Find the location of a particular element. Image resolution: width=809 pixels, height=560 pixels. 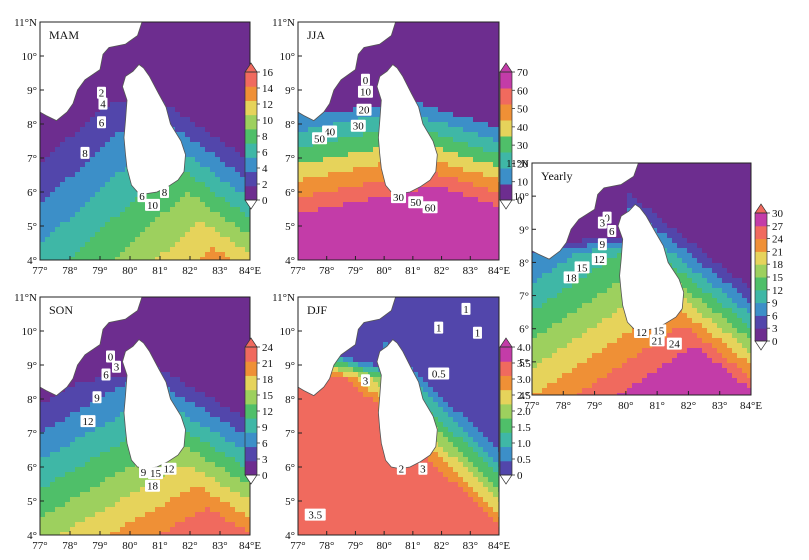

x-tick-label: 81° is located at coordinates (656, 406).